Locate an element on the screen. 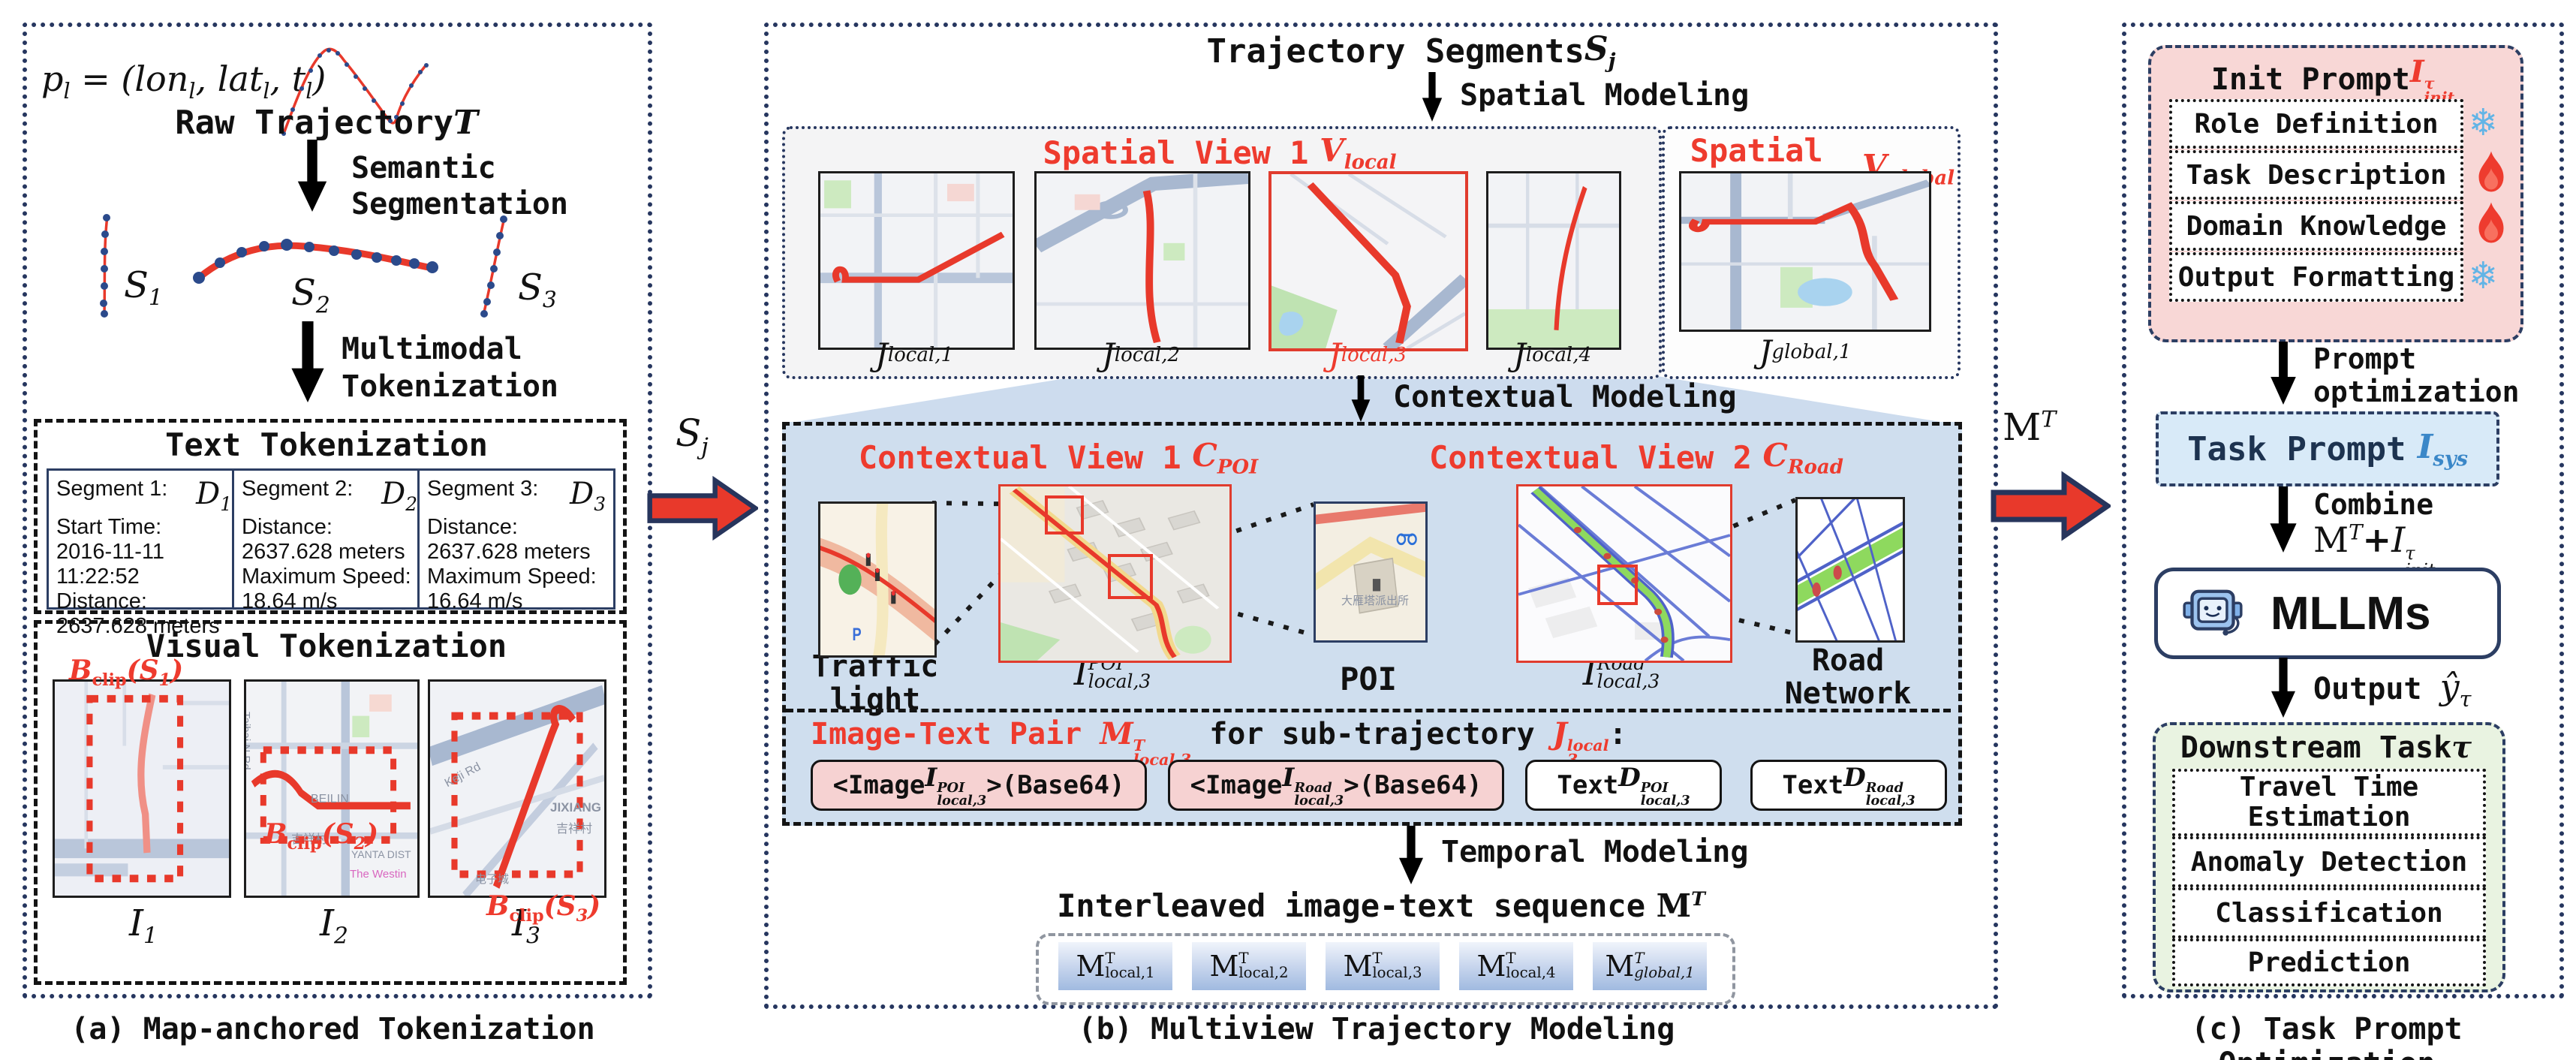 This screenshot has width=2576, height=1060. mt-arrow-label: MT is located at coordinates (2030, 427).